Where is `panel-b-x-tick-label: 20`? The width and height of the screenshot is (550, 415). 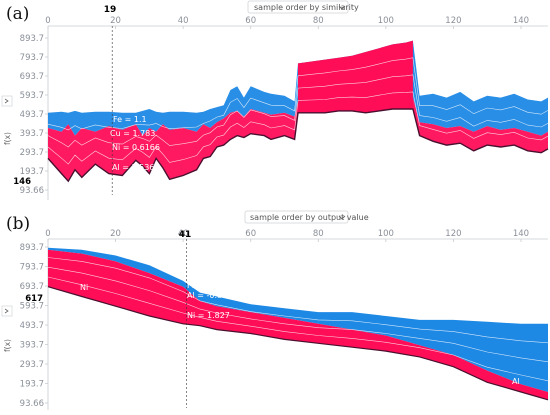
panel-b-x-tick-label: 20 is located at coordinates (115, 234).